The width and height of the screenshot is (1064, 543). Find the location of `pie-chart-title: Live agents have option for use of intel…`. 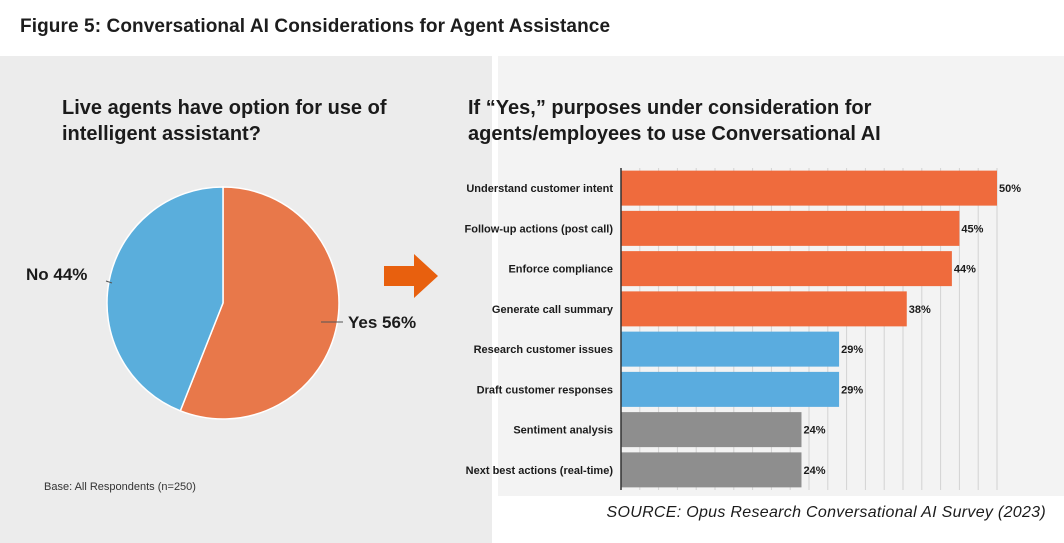

pie-chart-title: Live agents have option for use of intel… is located at coordinates (224, 121).